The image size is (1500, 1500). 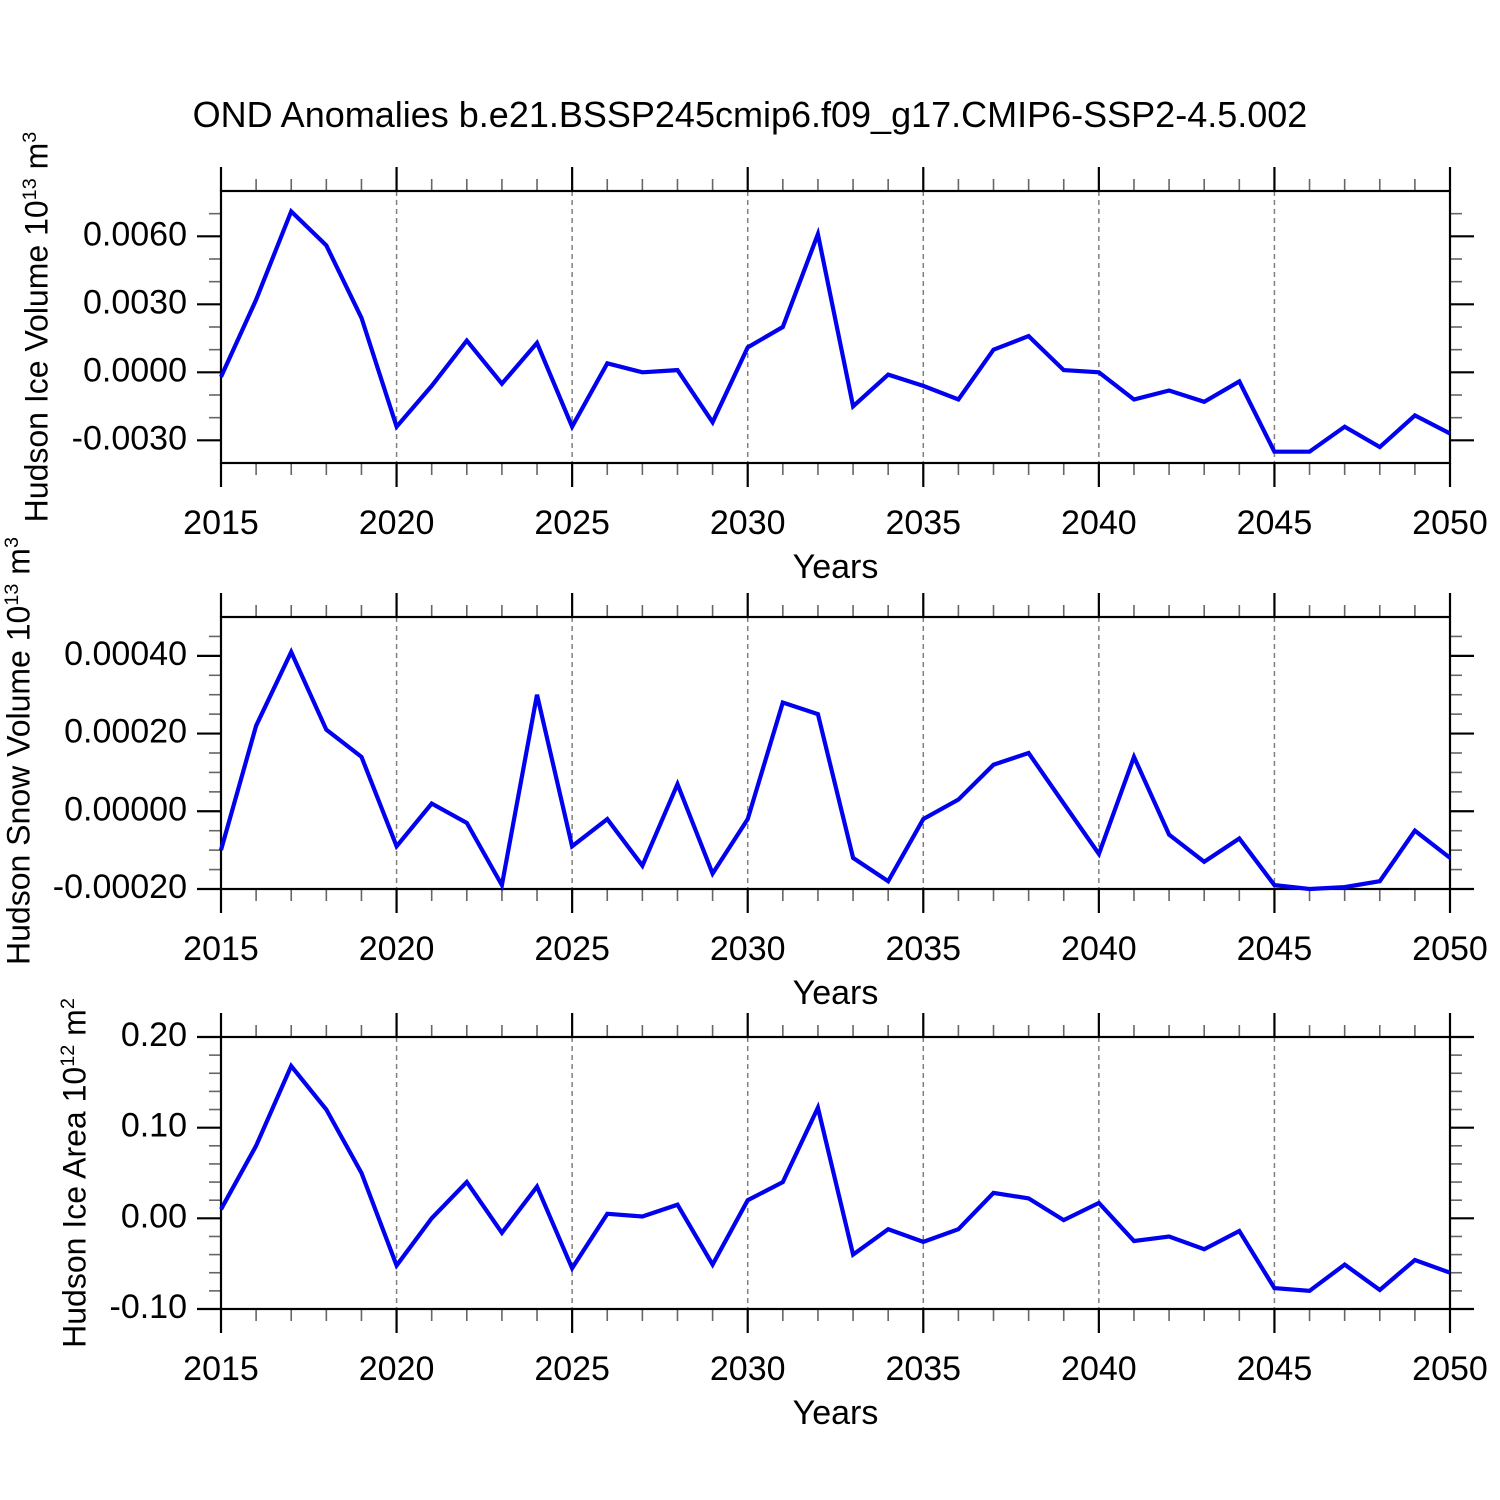 I want to click on y-tick-label: -0.10, so click(x=149, y=1307).